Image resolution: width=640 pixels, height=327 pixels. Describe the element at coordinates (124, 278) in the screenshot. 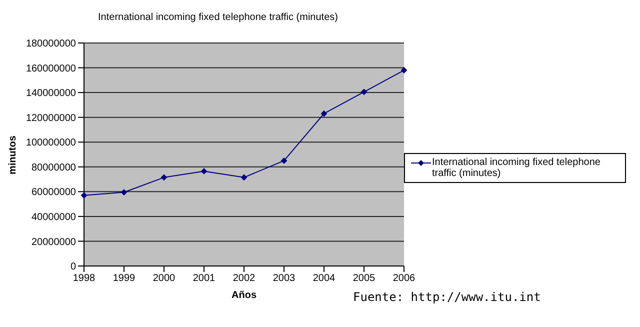

I see `x-tick-label: 1999` at that location.